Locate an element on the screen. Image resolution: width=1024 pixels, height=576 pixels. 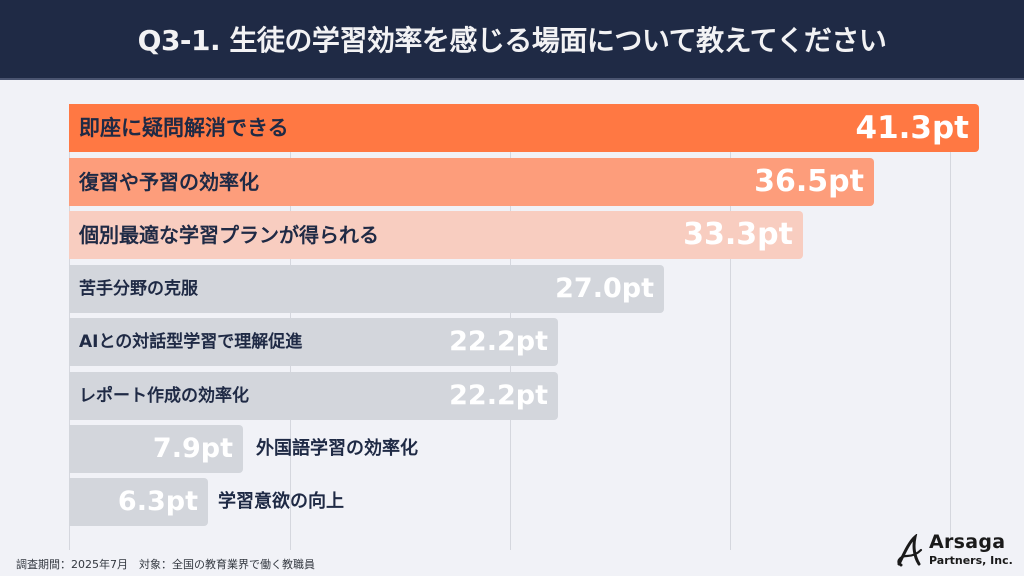
bar-value: 36.5pt is located at coordinates (809, 181).